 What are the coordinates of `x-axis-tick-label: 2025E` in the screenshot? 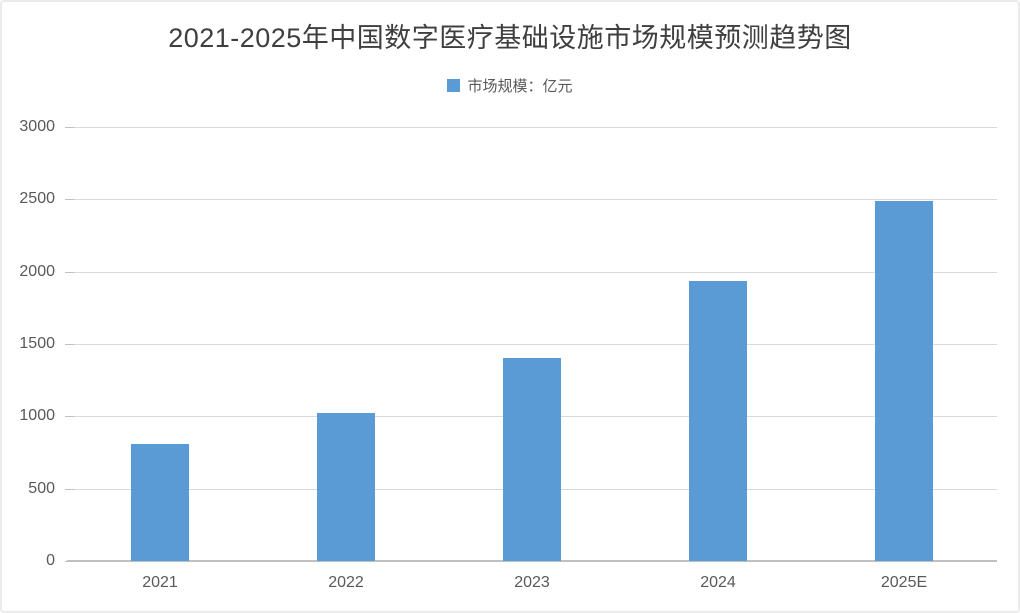 It's located at (904, 582).